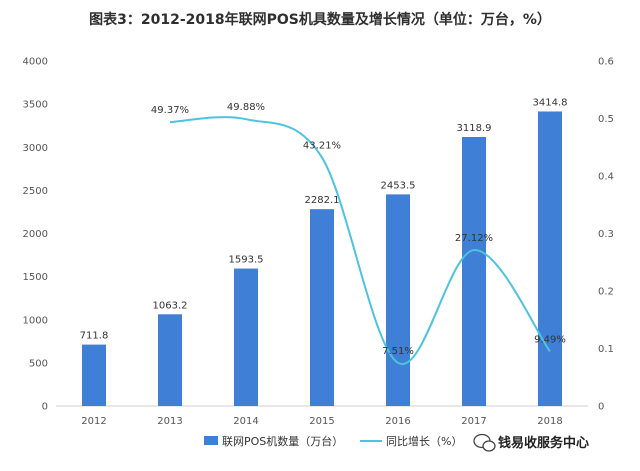 Image resolution: width=640 pixels, height=471 pixels. Describe the element at coordinates (35, 234) in the screenshot. I see `y-left-tick-label: 2000` at that location.